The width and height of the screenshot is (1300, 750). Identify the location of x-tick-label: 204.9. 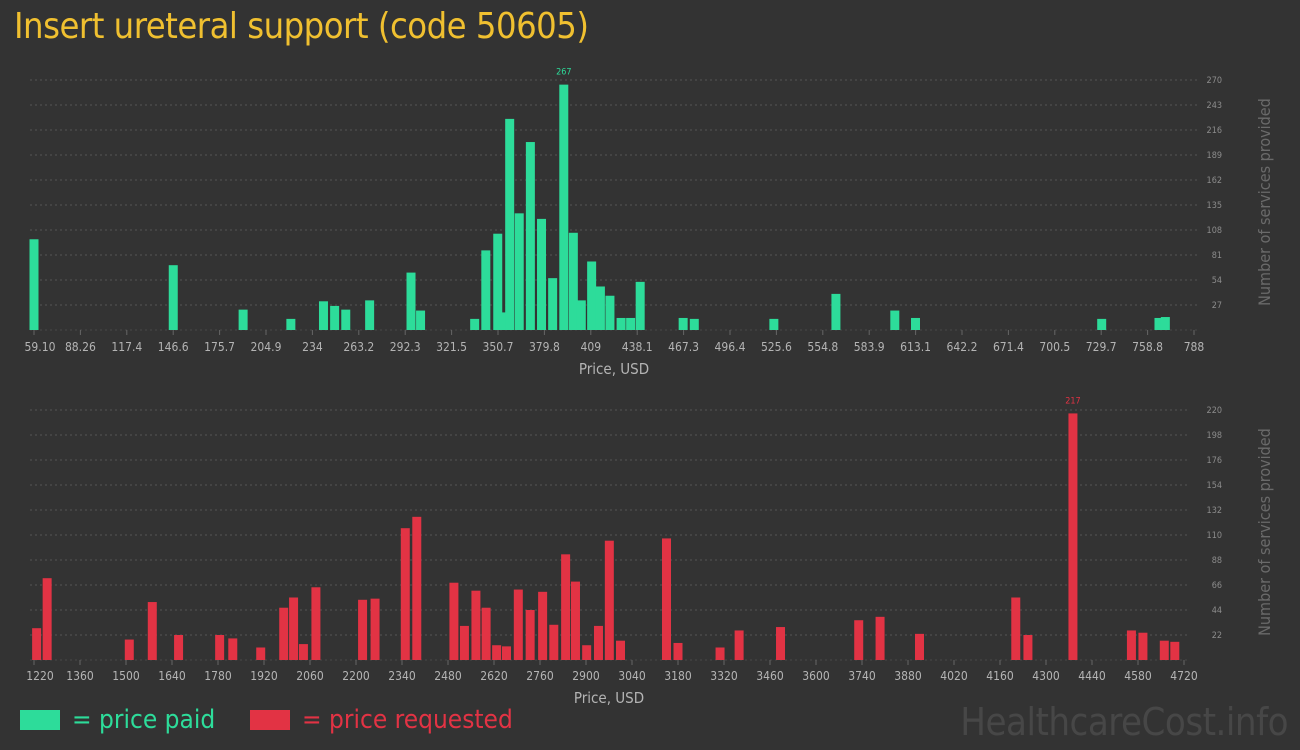
(266, 347).